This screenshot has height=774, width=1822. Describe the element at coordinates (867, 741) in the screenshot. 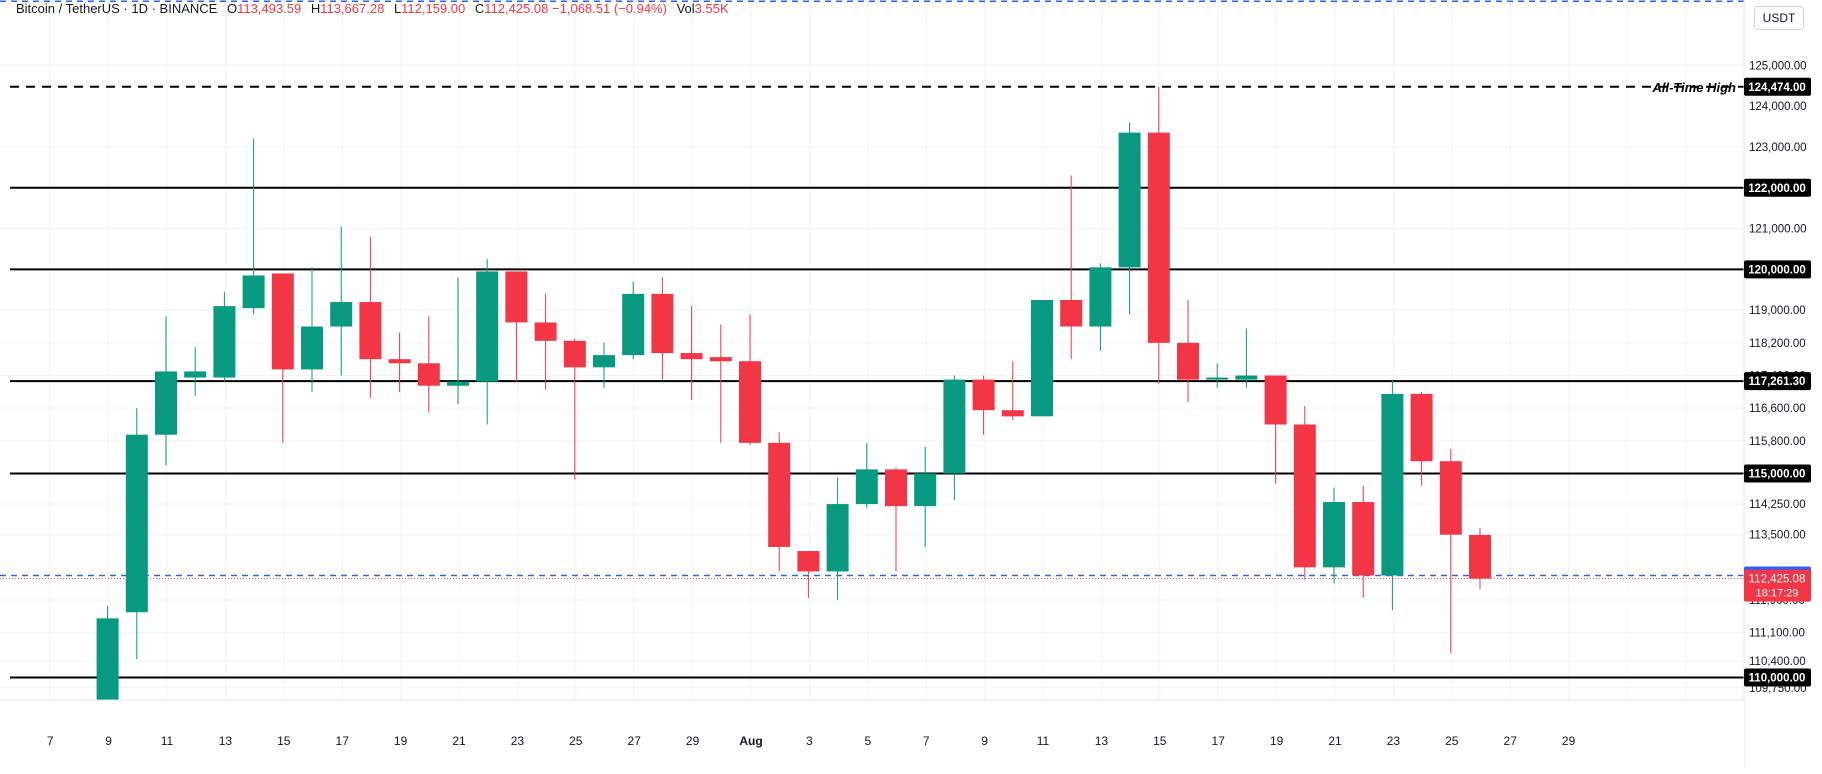

I see `time-tick-label: 5` at that location.